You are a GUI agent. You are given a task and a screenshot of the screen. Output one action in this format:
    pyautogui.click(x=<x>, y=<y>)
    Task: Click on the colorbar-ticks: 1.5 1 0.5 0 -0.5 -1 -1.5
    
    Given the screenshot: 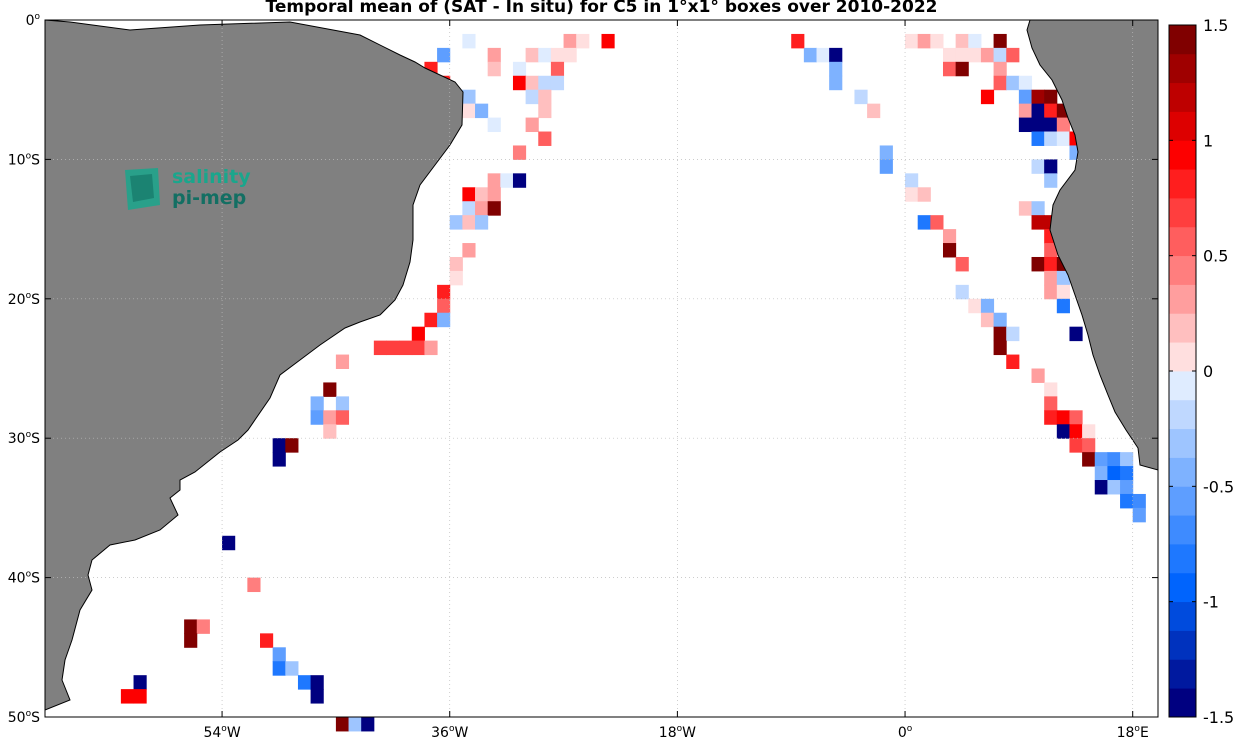 What is the action you would take?
    pyautogui.click(x=1201, y=371)
    